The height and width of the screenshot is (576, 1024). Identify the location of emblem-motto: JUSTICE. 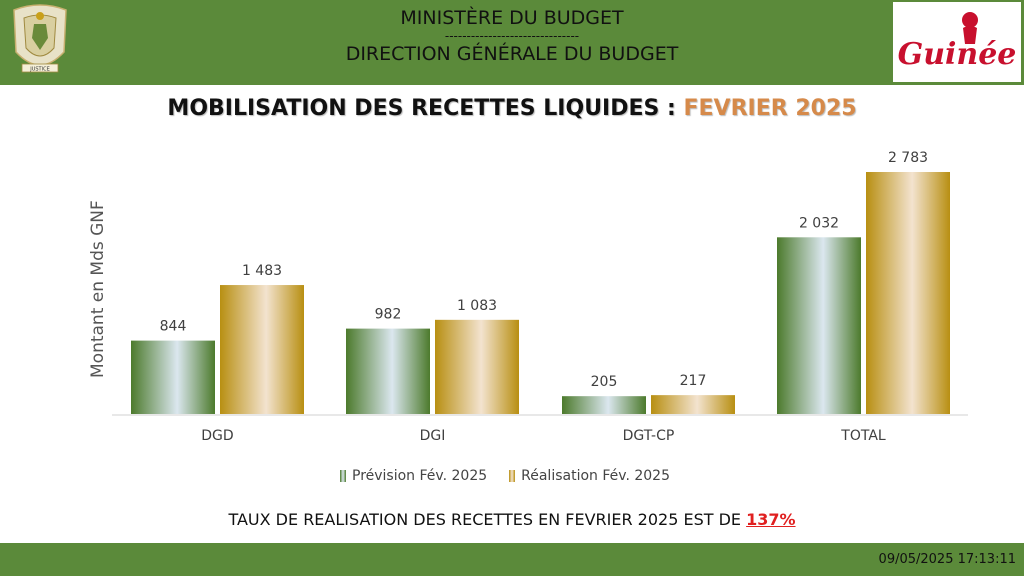
(39, 70).